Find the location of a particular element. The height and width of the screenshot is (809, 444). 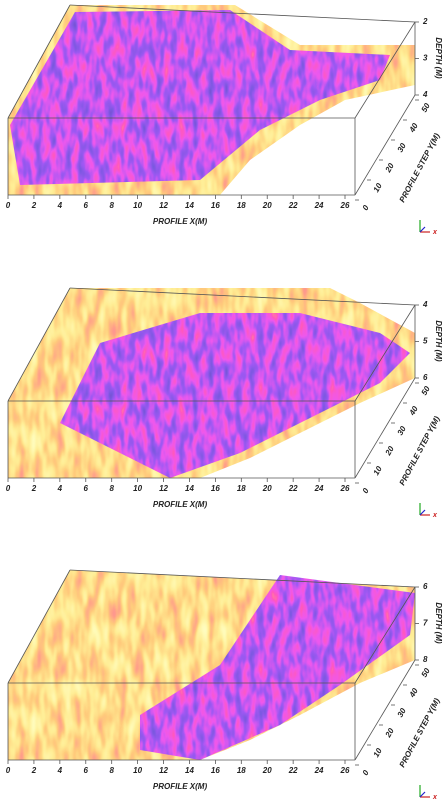

data-volume-anomaly is located at coordinates (277, 667).